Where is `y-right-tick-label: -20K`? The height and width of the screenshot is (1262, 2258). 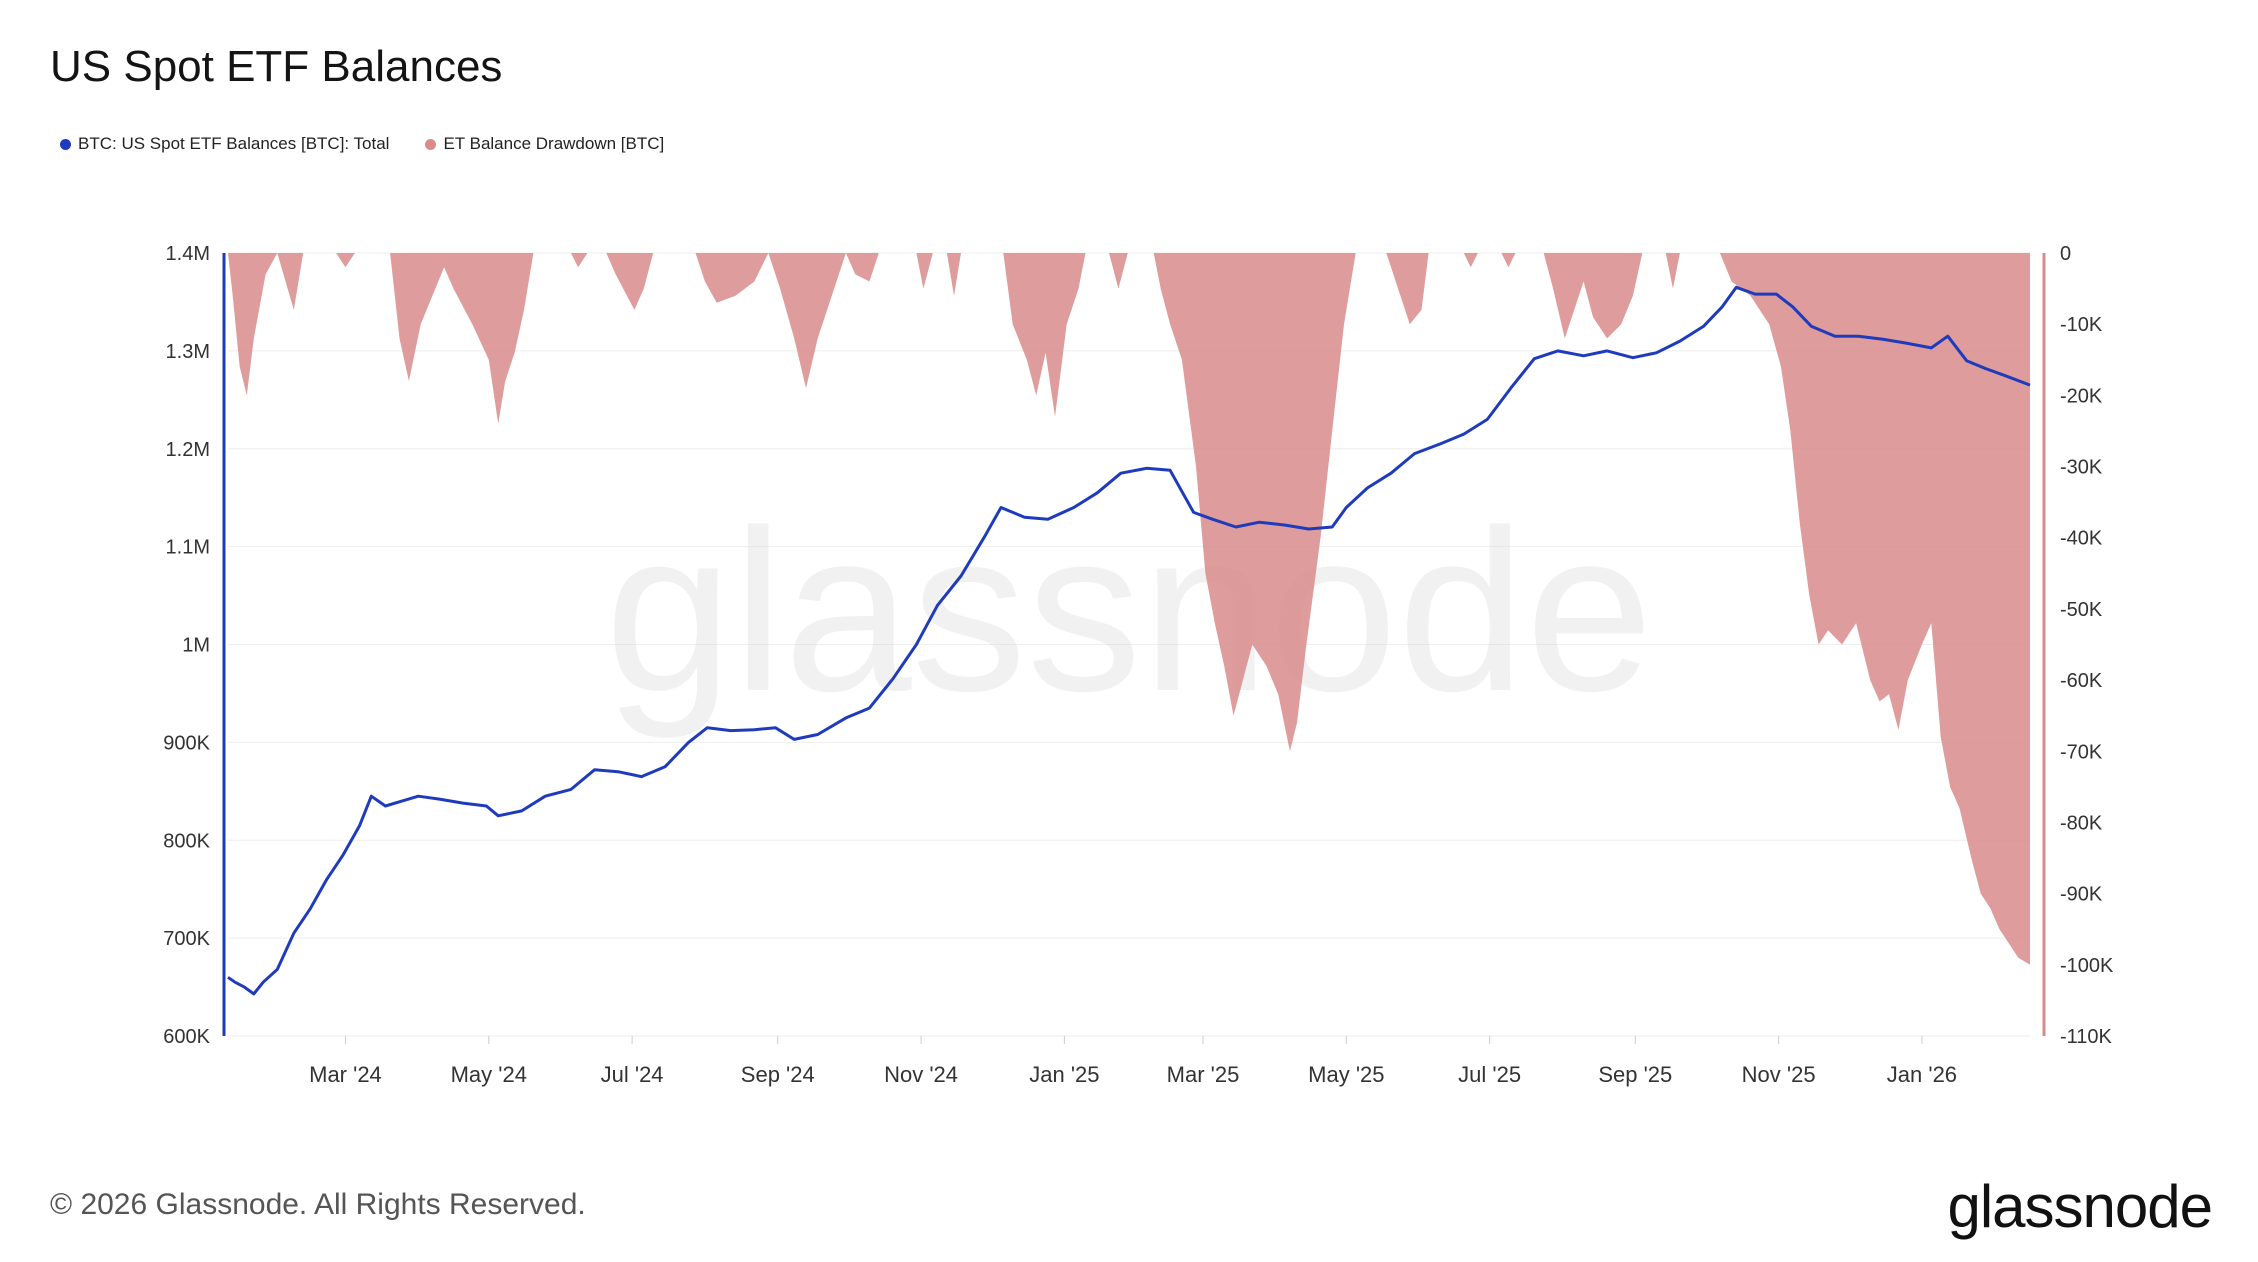 y-right-tick-label: -20K is located at coordinates (2081, 396).